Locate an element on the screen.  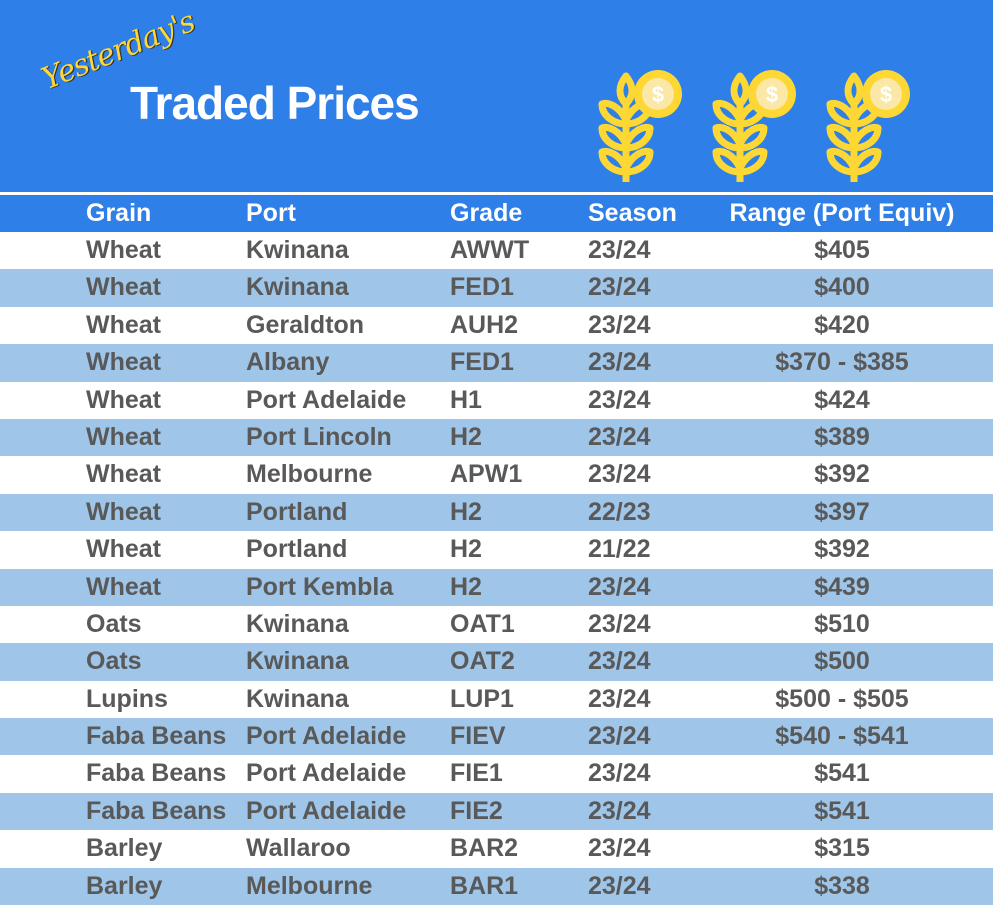
table-row: Wheat Port Kembla H2 23/24 $439 is located at coordinates (496, 587).